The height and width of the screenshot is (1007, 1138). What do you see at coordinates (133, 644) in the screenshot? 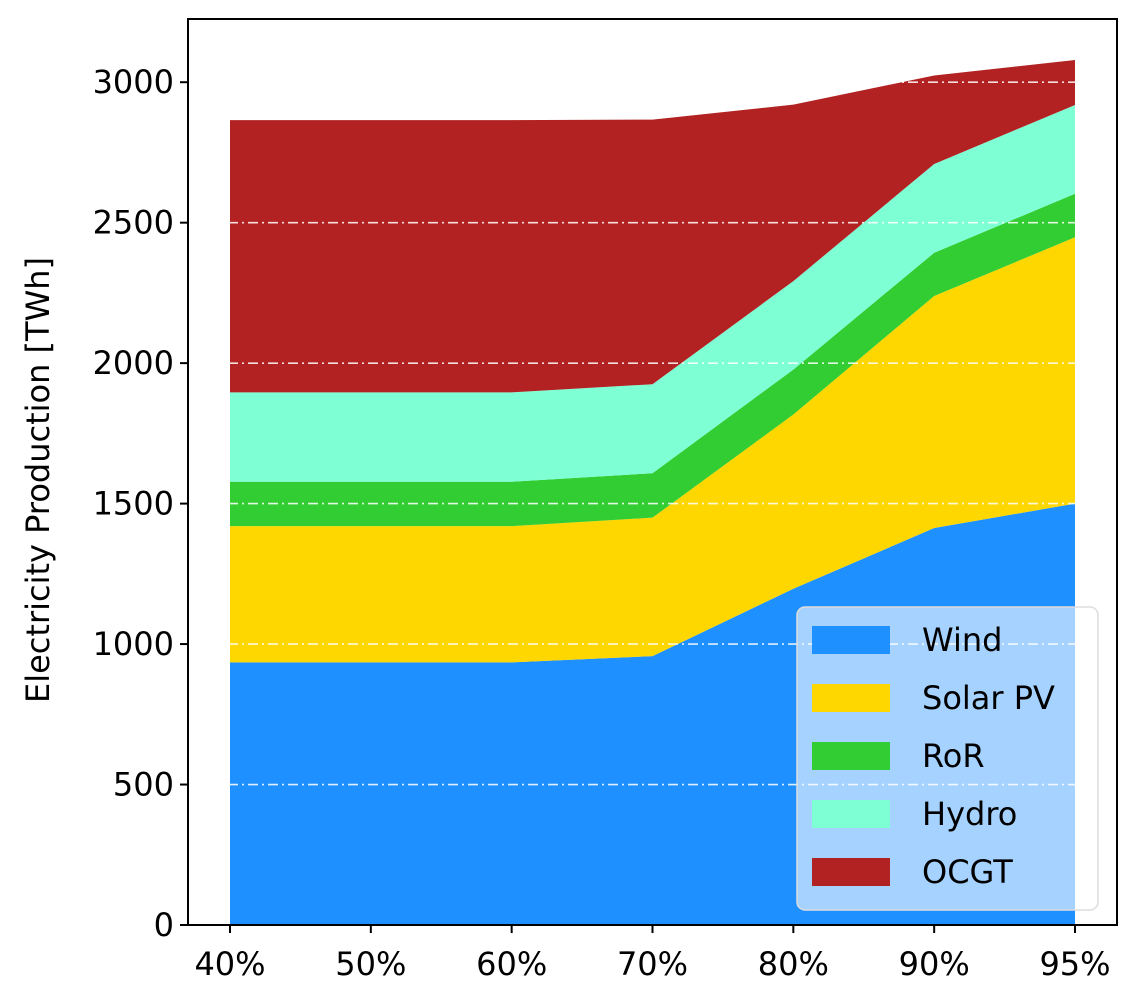
I see `y-tick-label: 1000` at bounding box center [133, 644].